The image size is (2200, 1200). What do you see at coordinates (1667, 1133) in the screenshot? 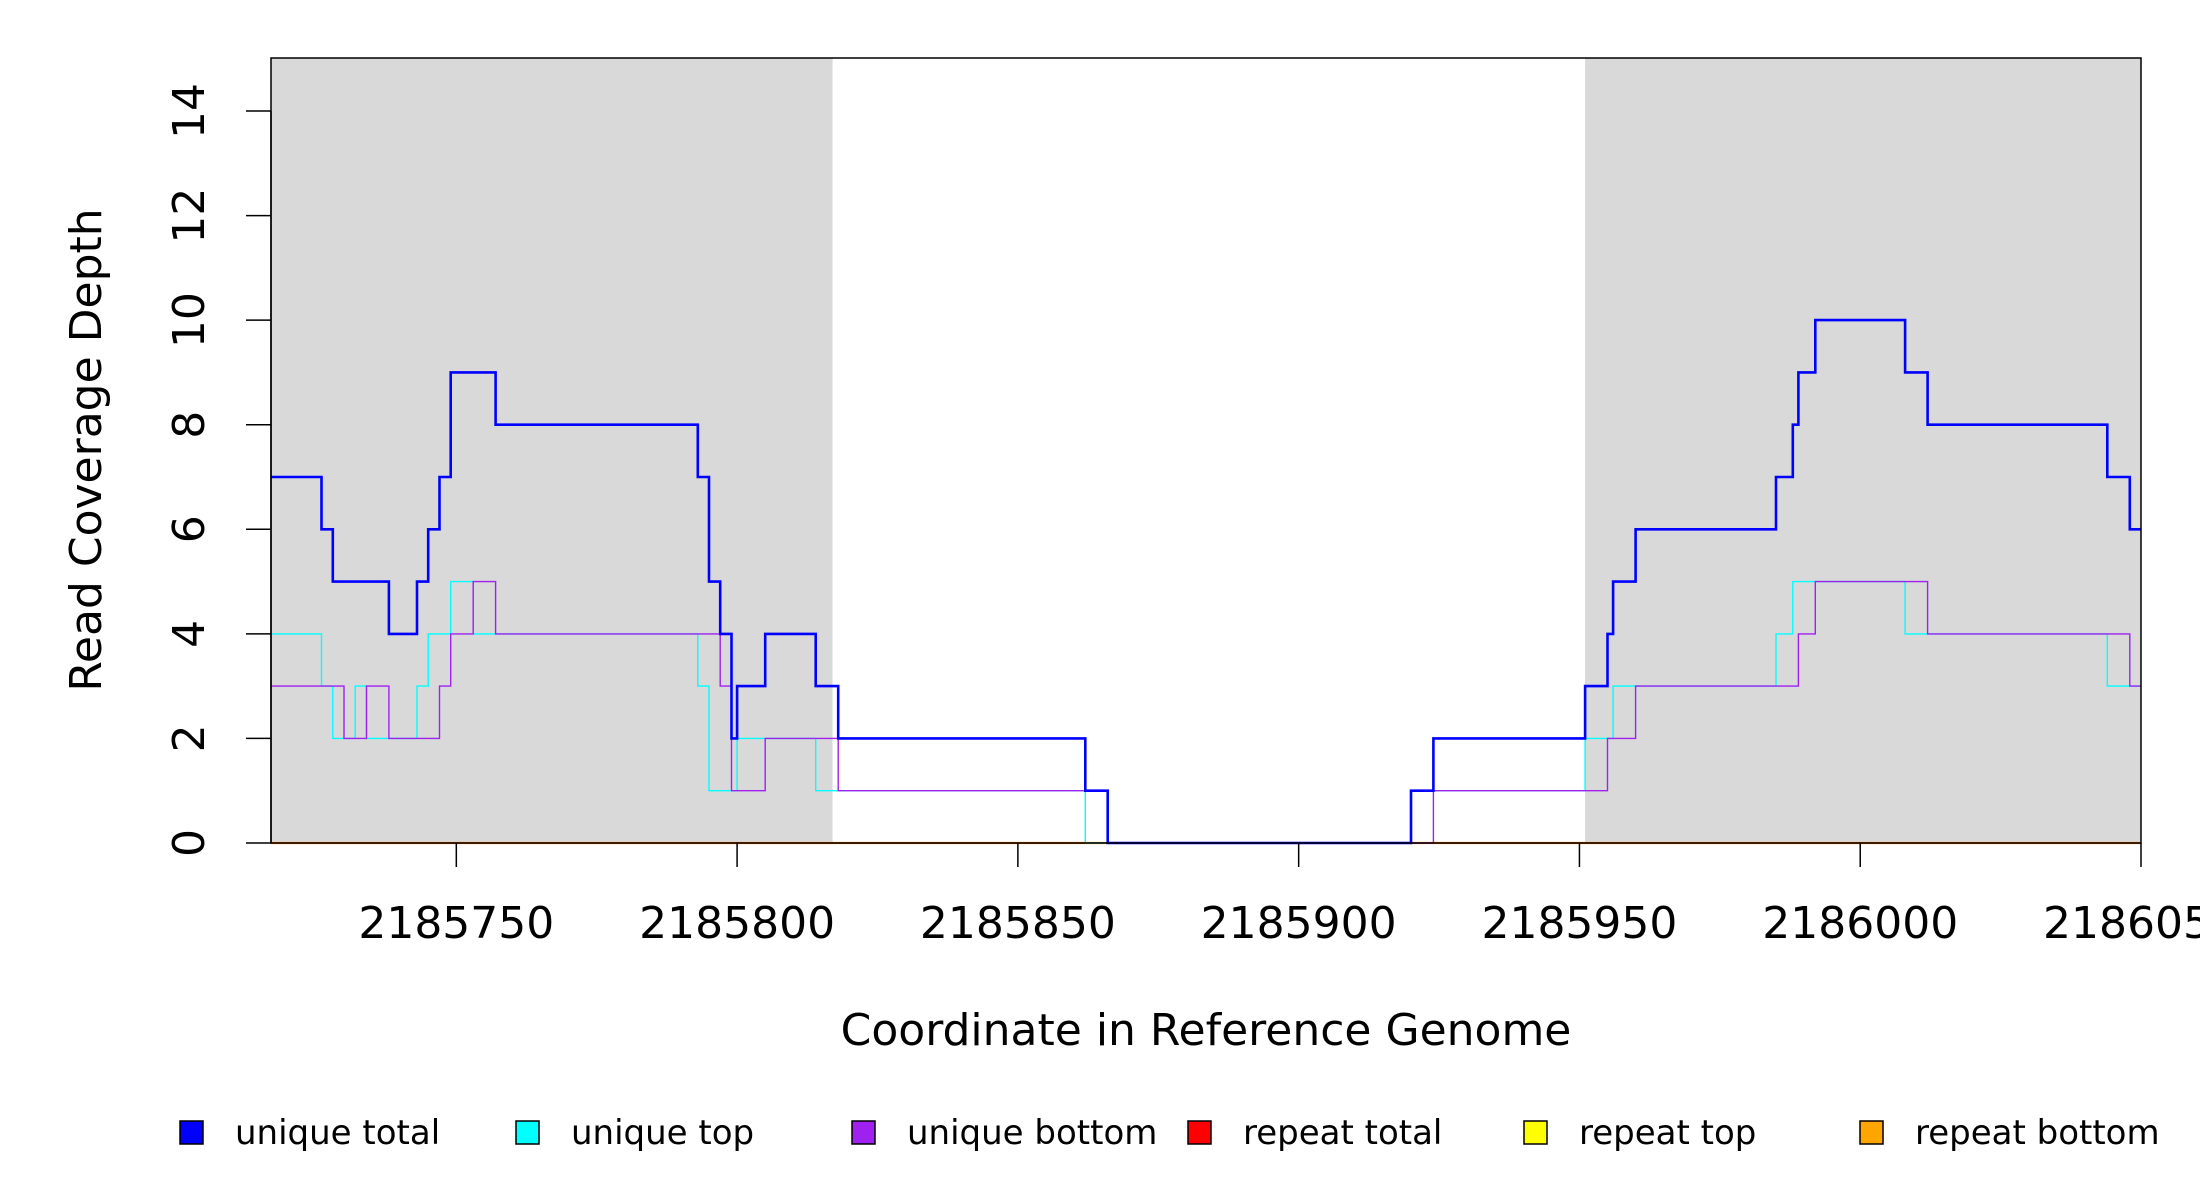
I see `legend-label: repeat top` at bounding box center [1667, 1133].